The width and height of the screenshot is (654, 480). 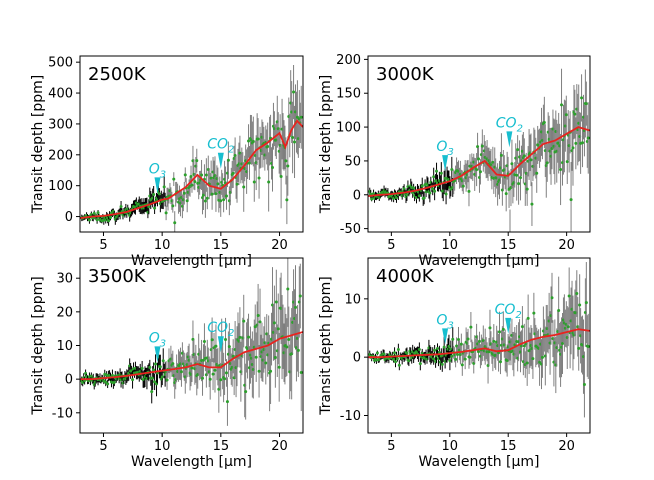 What do you see at coordinates (350, 416) in the screenshot?
I see `y-tick-label: -10` at bounding box center [350, 416].